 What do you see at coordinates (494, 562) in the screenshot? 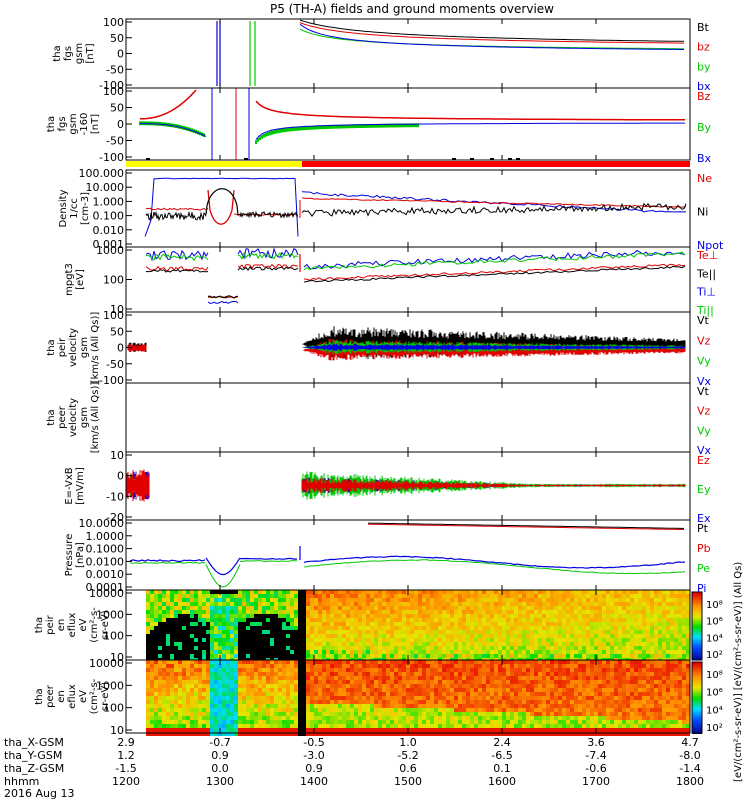
I see `pi-line-post2` at bounding box center [494, 562].